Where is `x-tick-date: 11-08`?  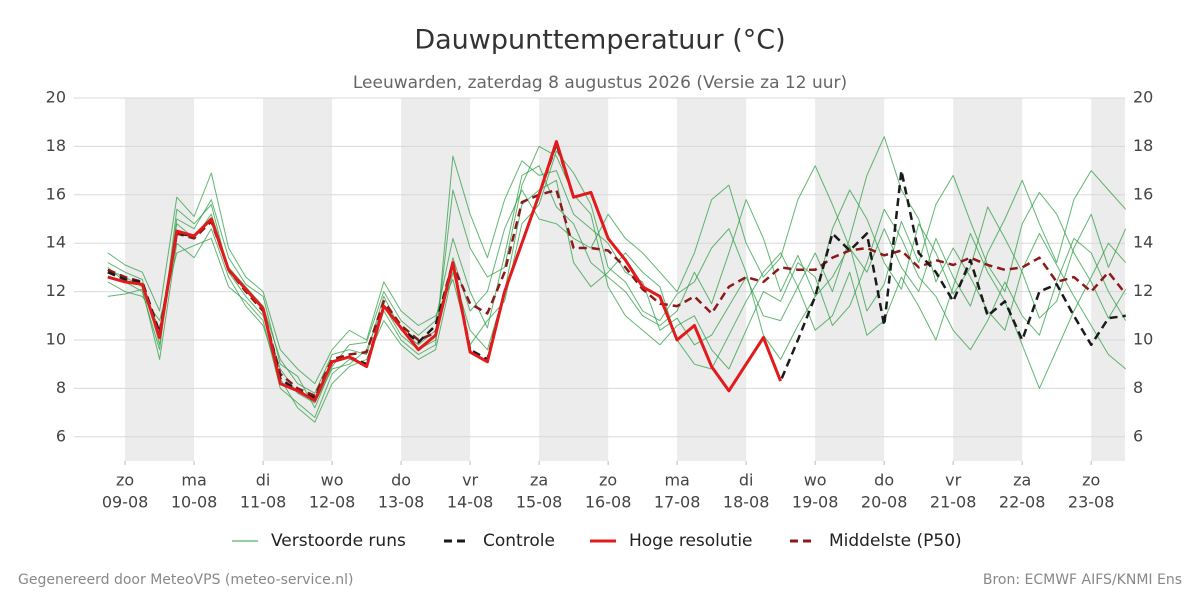
x-tick-date: 11-08 is located at coordinates (263, 502).